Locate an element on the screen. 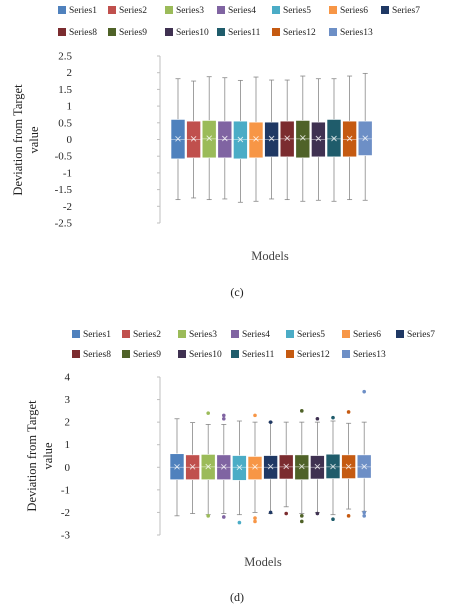  legend-item: Series13 is located at coordinates (351, 33).